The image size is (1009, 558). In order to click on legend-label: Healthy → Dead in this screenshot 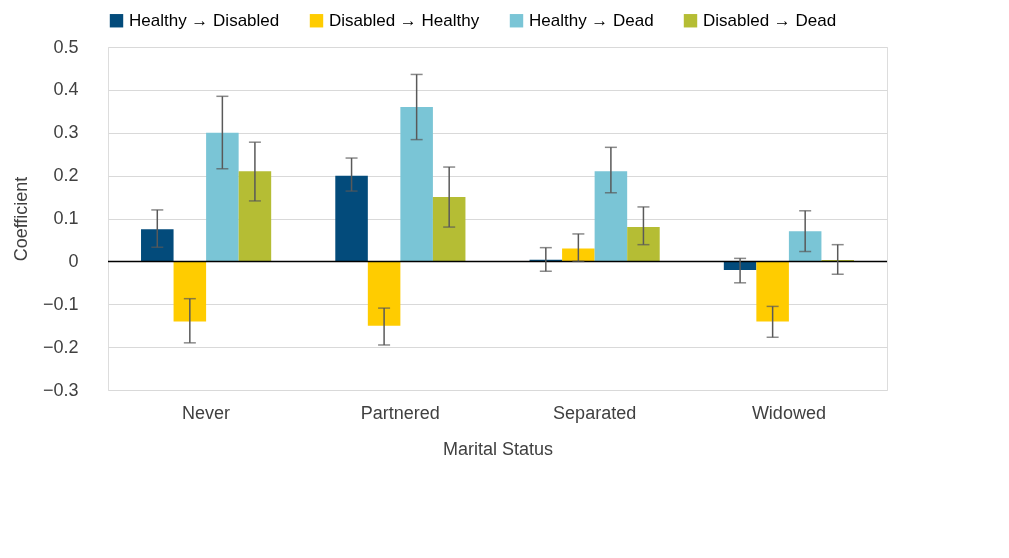, I will do `click(591, 20)`.